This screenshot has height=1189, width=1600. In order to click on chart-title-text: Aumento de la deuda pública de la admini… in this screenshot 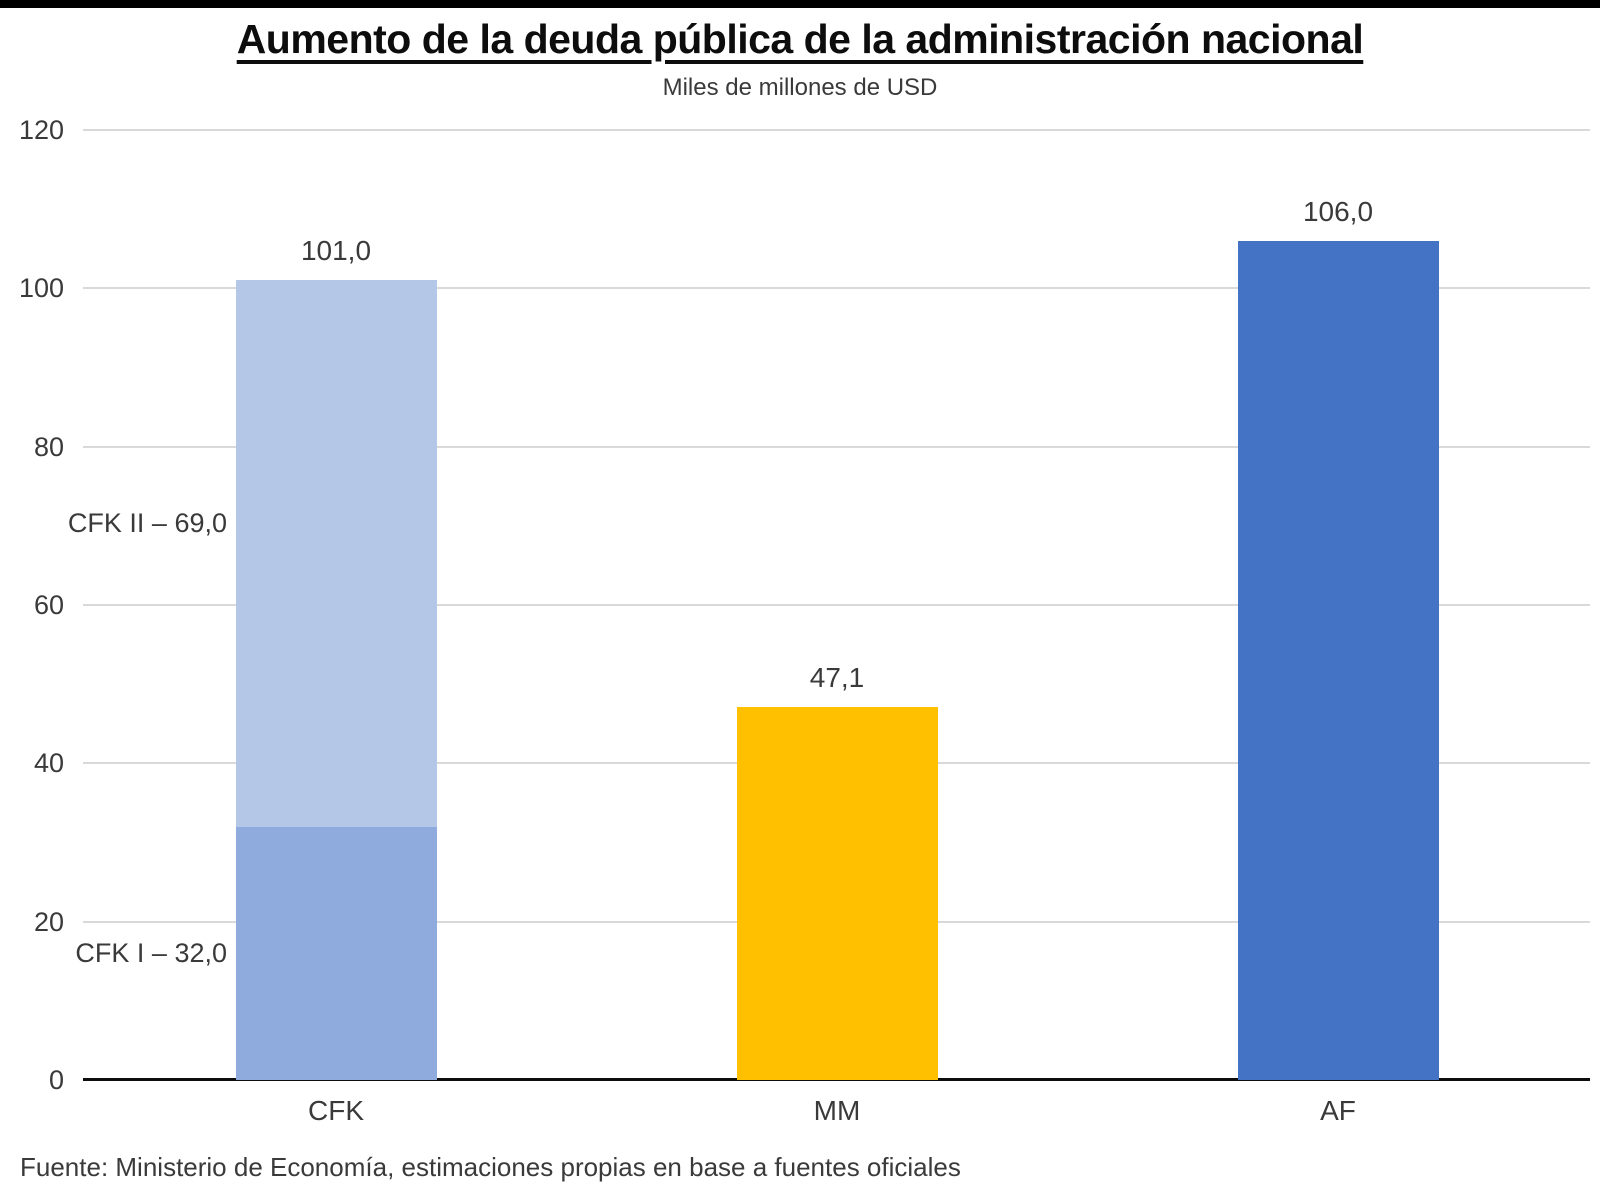, I will do `click(800, 39)`.